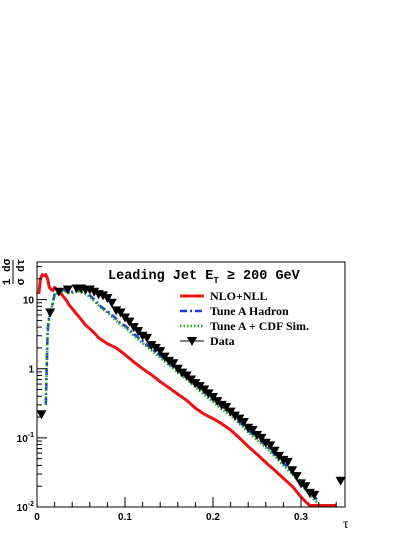  Describe the element at coordinates (204, 277) in the screenshot. I see `chart-title: Leading Jet ET ≥ 200 GeV` at that location.